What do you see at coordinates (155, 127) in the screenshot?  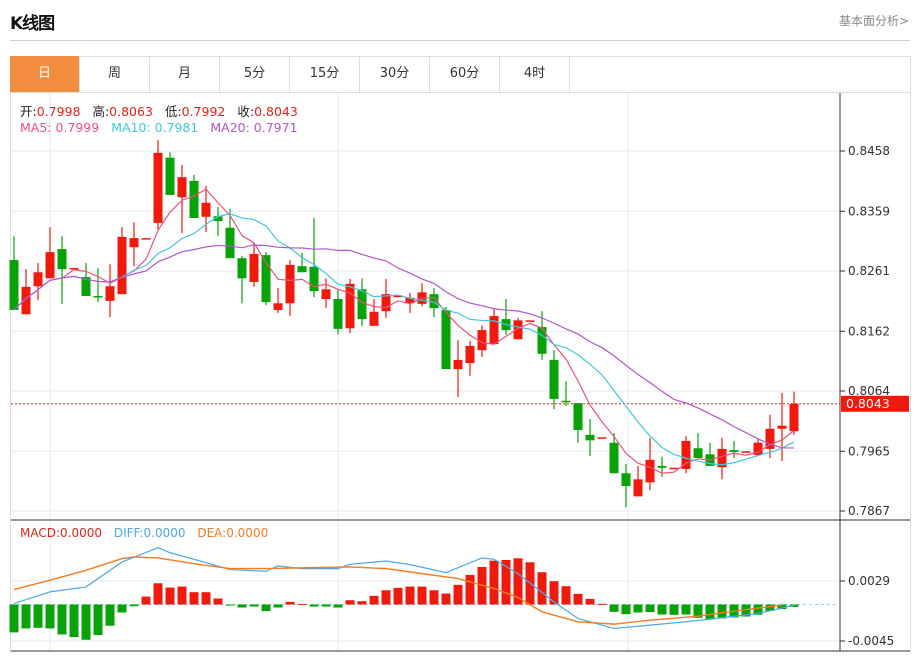 I see `ma10-value: MA10: 0.7981` at bounding box center [155, 127].